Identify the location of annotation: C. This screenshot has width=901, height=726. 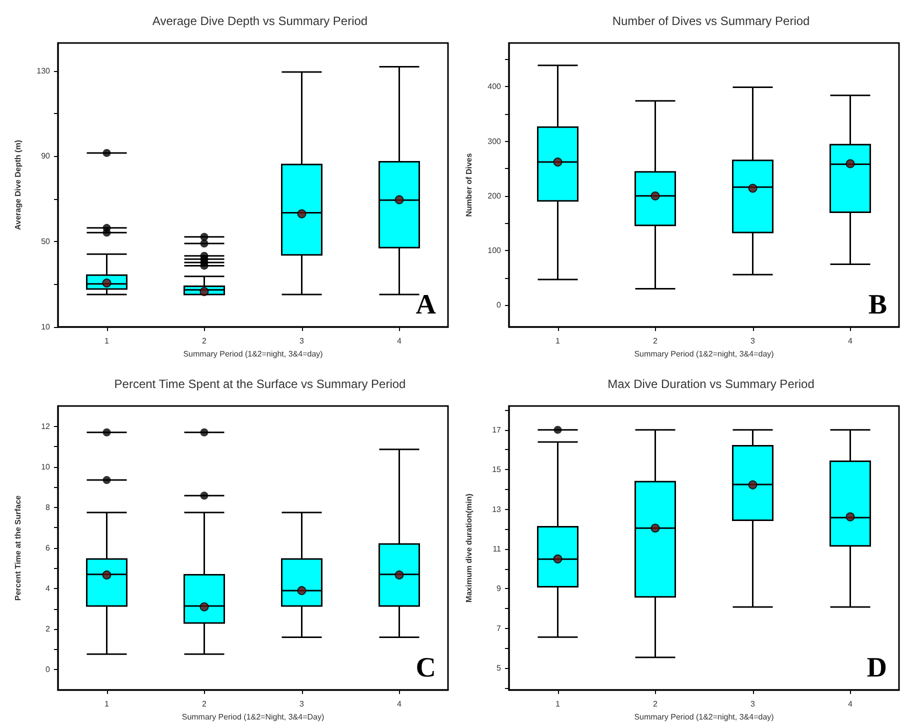
(426, 668).